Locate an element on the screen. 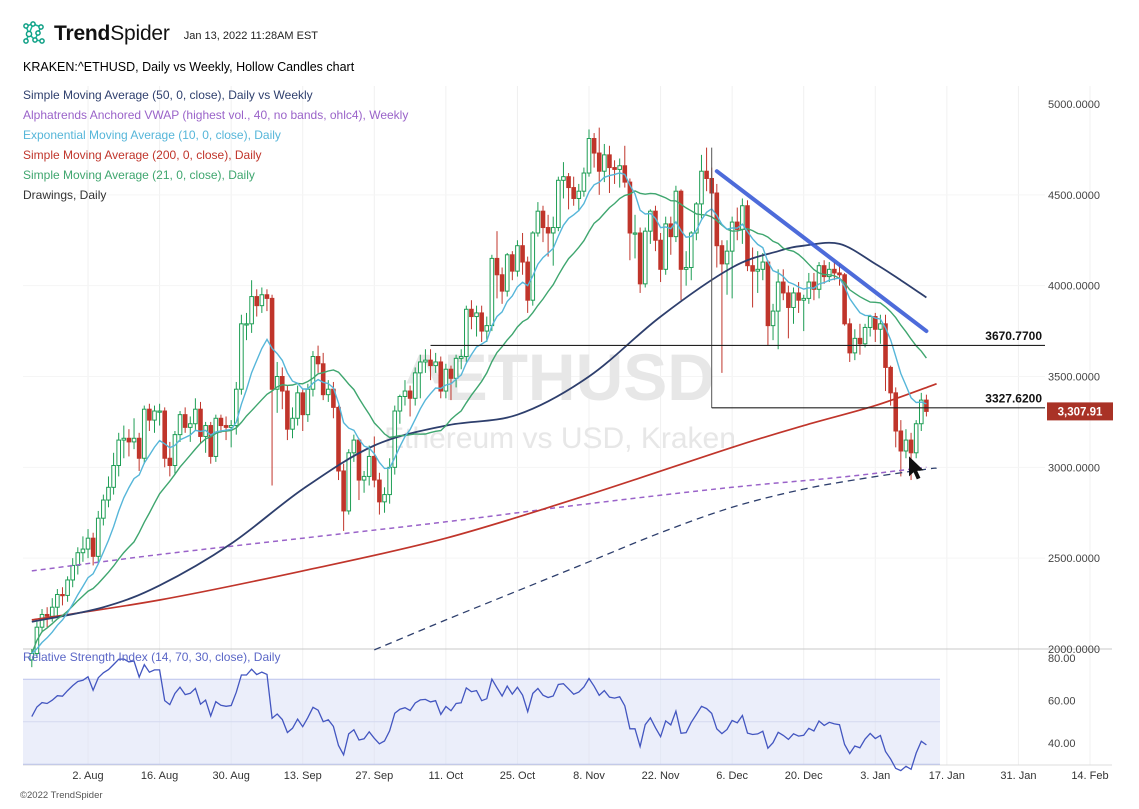  sma50-weekly-line is located at coordinates (655, 559).